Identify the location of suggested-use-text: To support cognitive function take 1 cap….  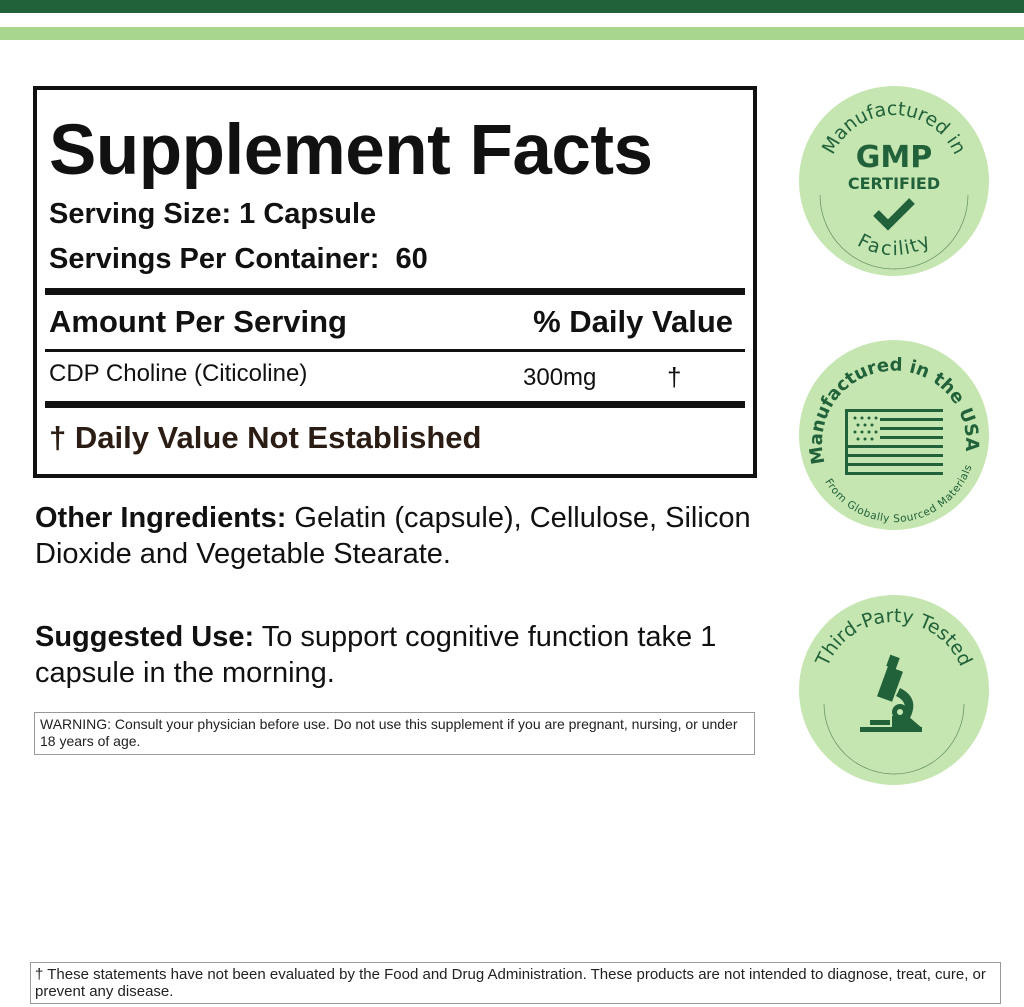
(376, 655).